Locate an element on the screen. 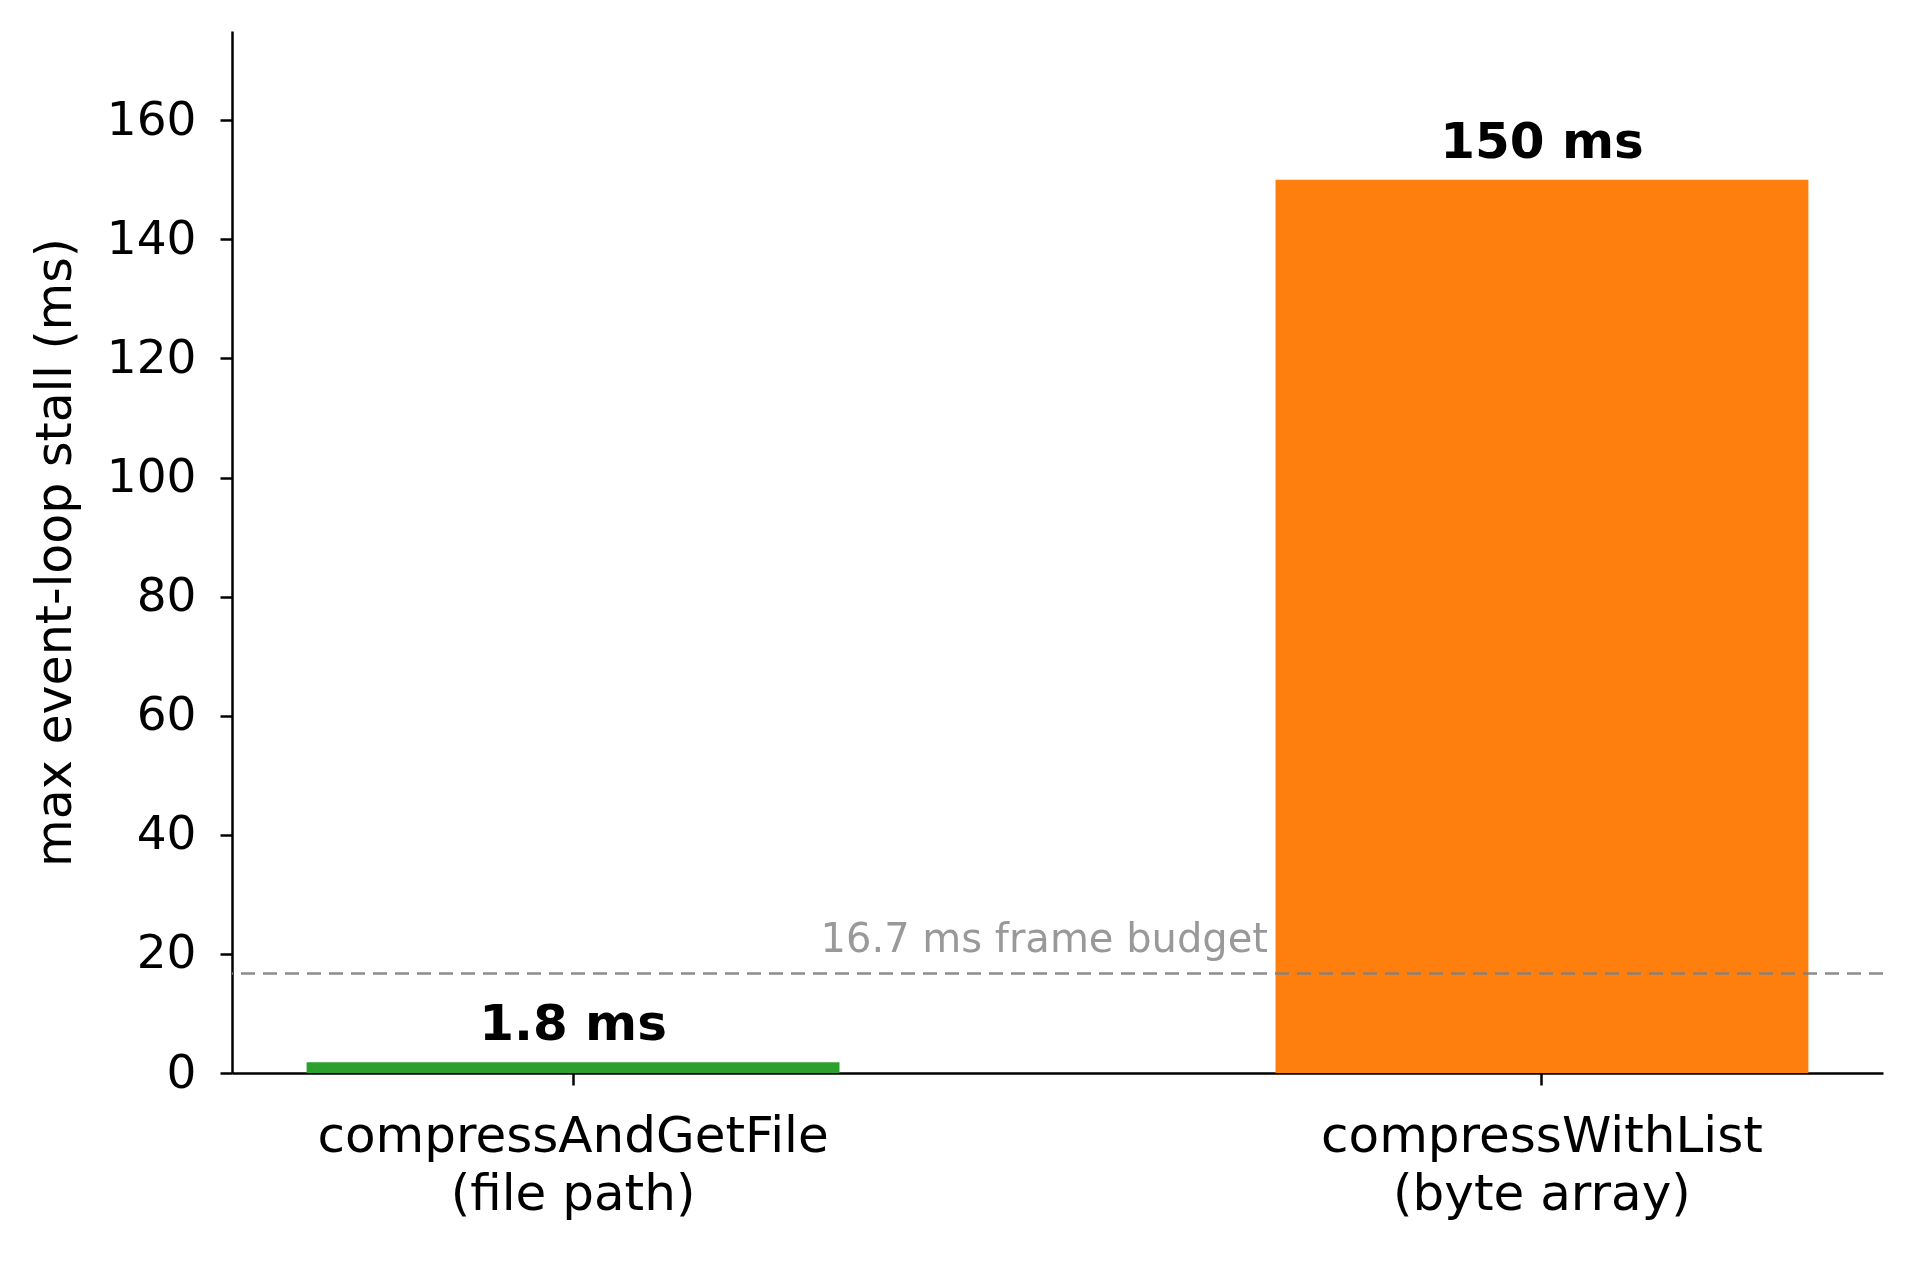 Image resolution: width=1920 pixels, height=1263 pixels. data-label: 1.8 ms is located at coordinates (573, 1023).